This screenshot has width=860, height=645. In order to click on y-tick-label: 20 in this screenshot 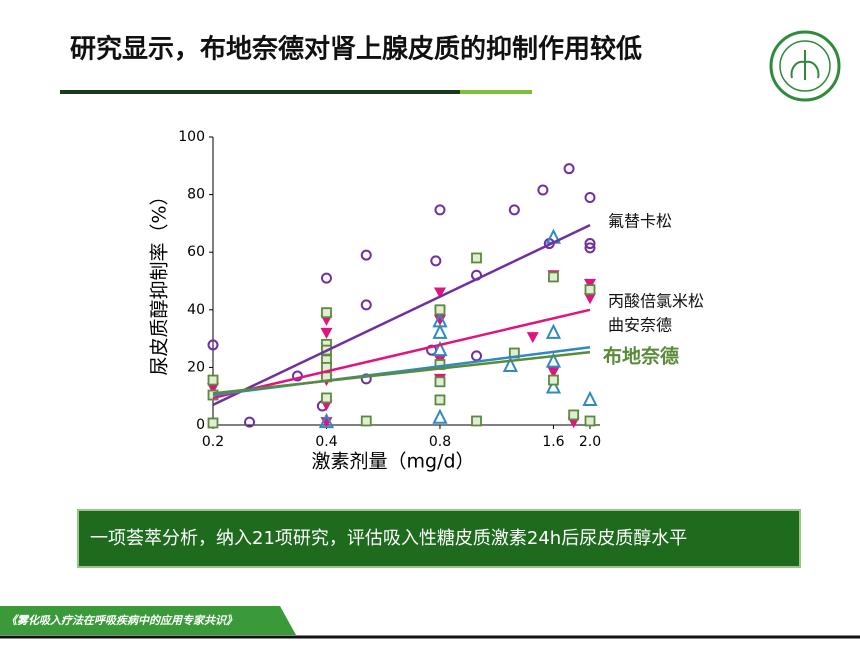, I will do `click(196, 367)`.